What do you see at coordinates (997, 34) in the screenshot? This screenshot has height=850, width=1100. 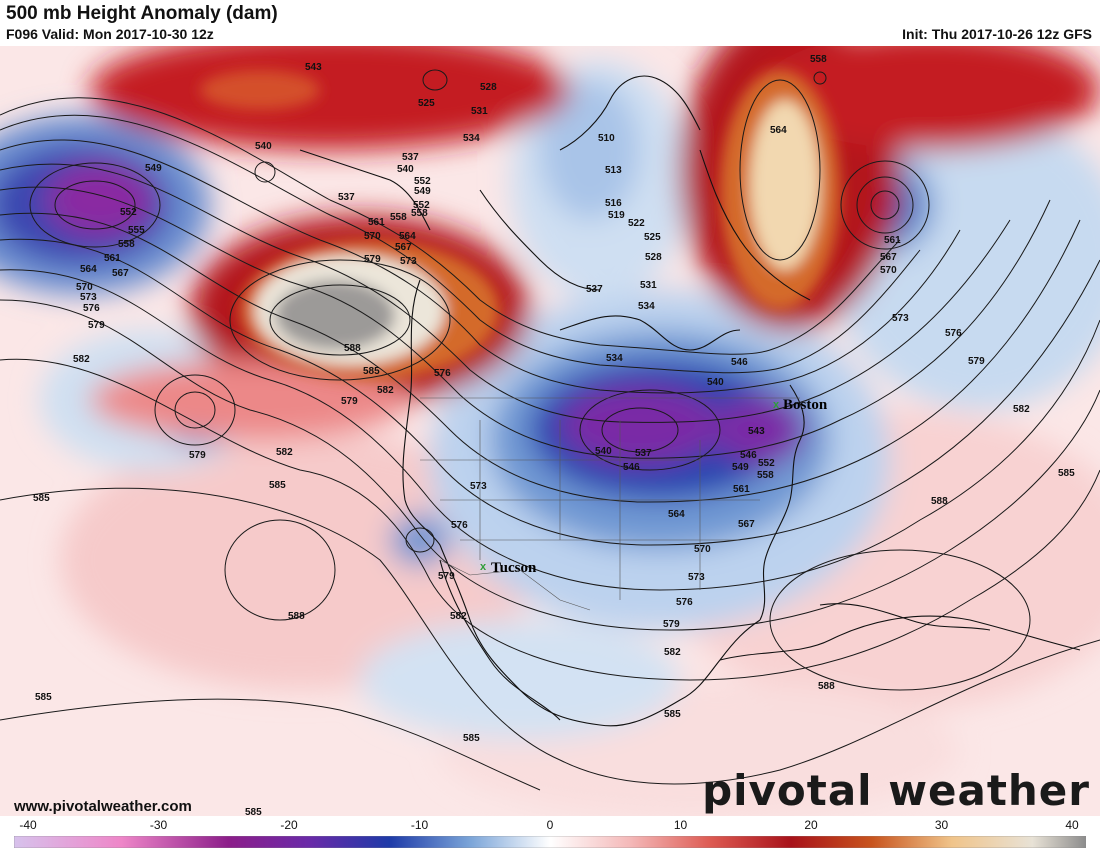 I see `init-time: Init: Thu 2017-10-26 12z GFS` at bounding box center [997, 34].